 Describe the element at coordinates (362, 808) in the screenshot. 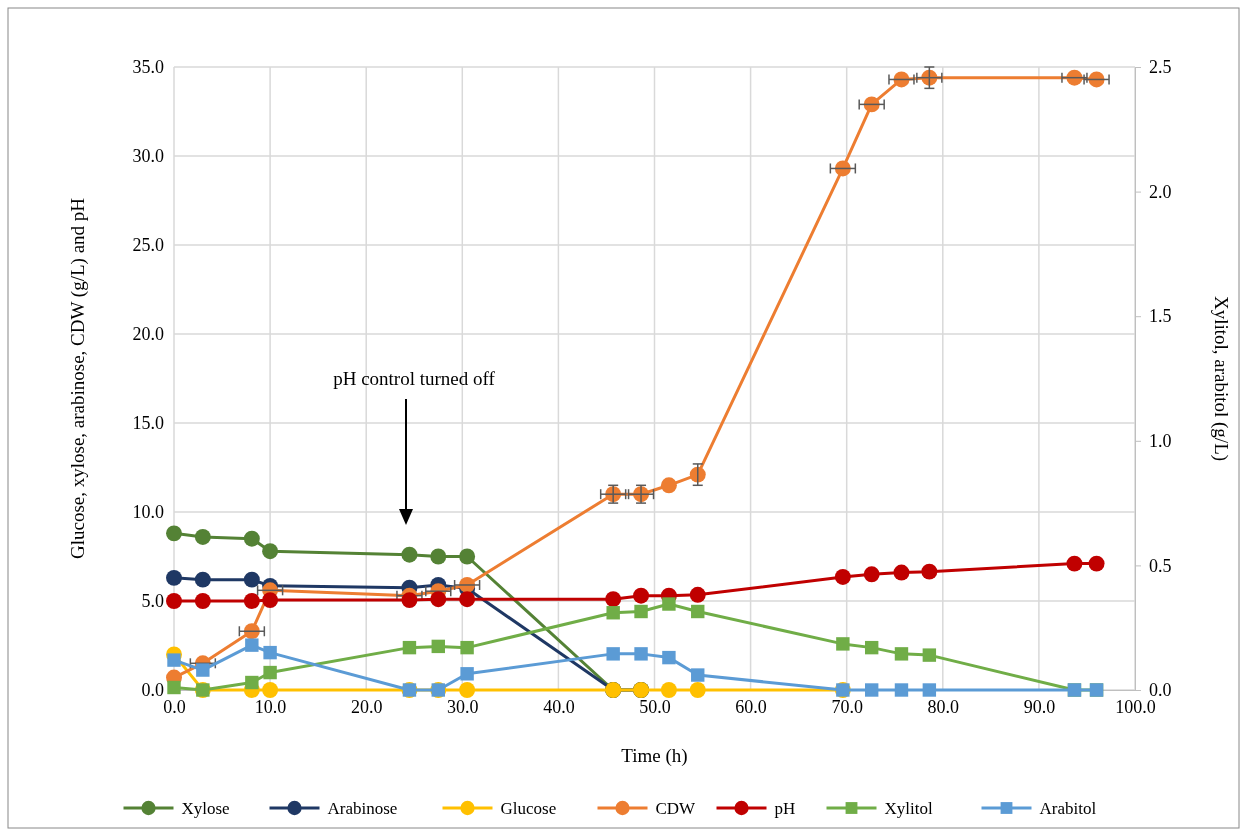

I see `legend-label: Arabinose` at that location.